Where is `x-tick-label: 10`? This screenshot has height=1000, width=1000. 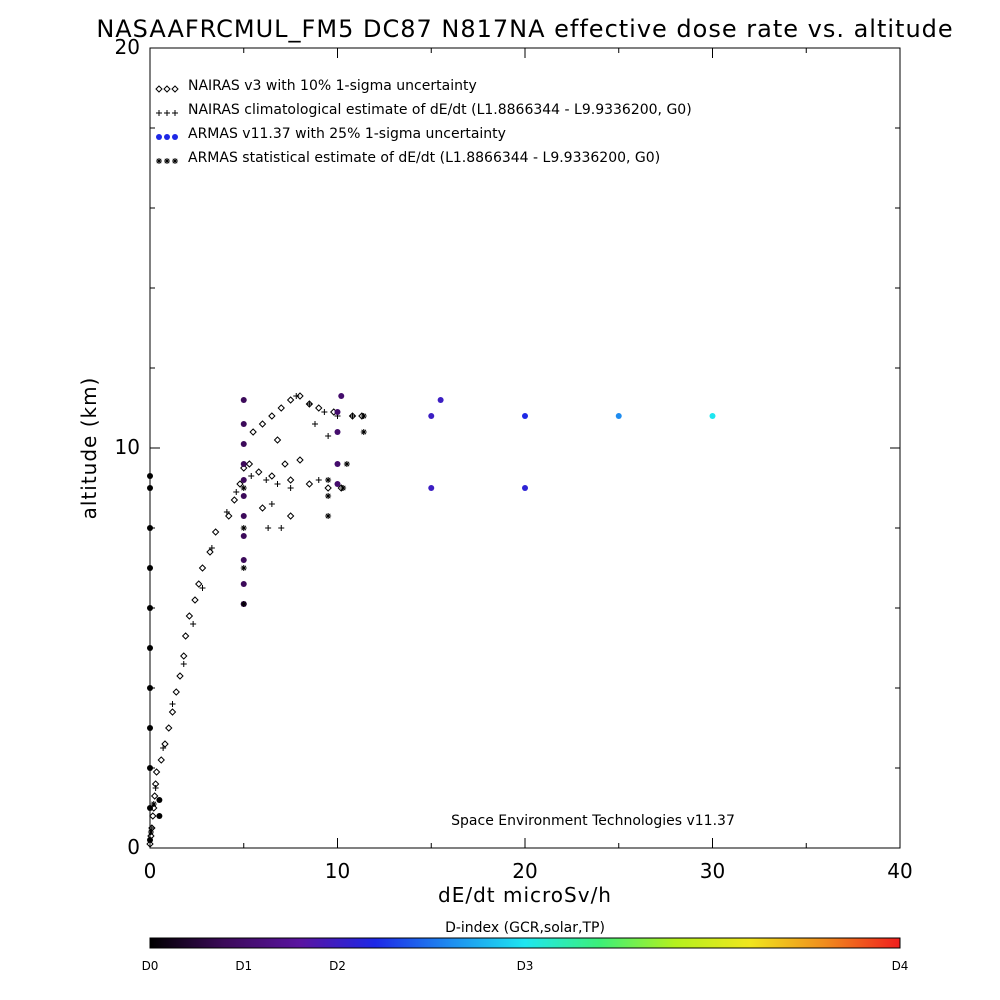 x-tick-label: 10 is located at coordinates (337, 871).